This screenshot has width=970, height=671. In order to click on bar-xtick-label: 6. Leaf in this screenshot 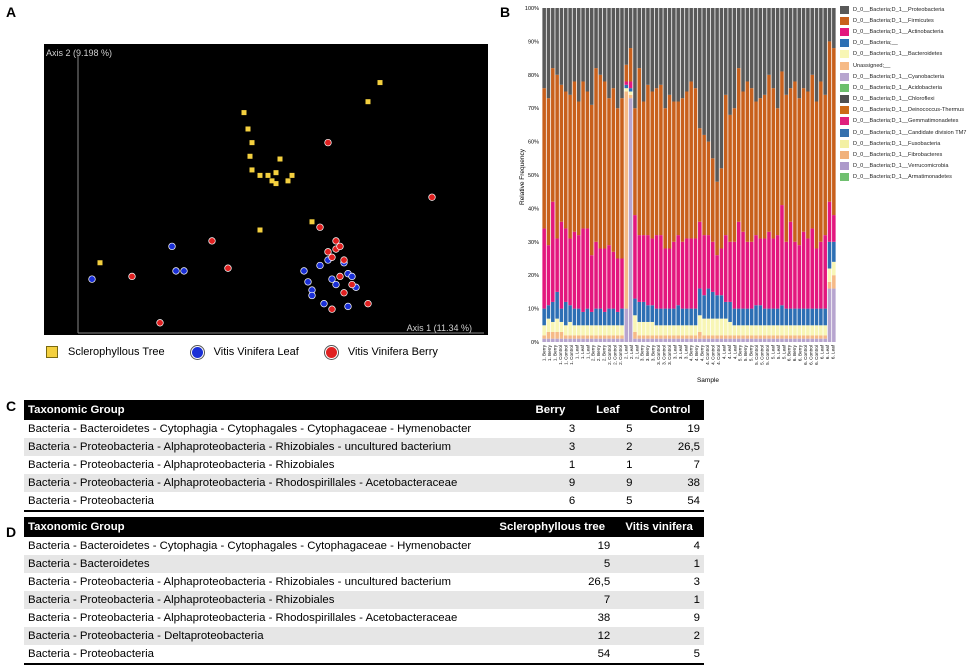, I will do `click(821, 351)`.